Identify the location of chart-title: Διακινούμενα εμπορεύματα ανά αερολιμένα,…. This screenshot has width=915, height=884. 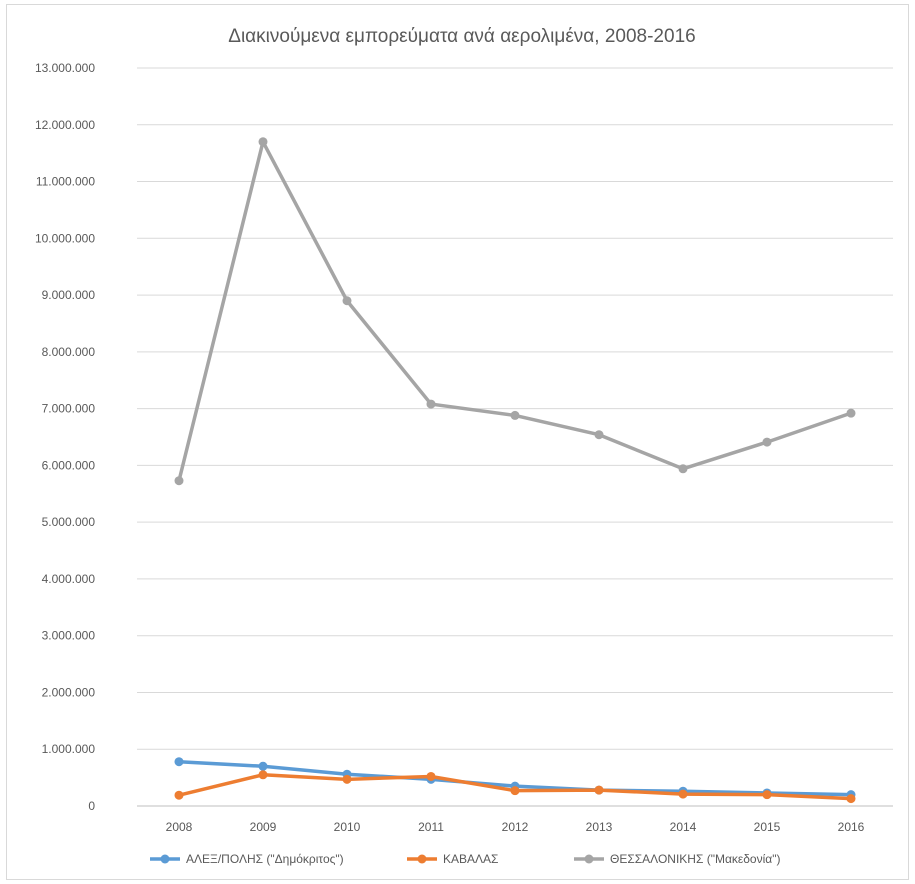
(461, 36).